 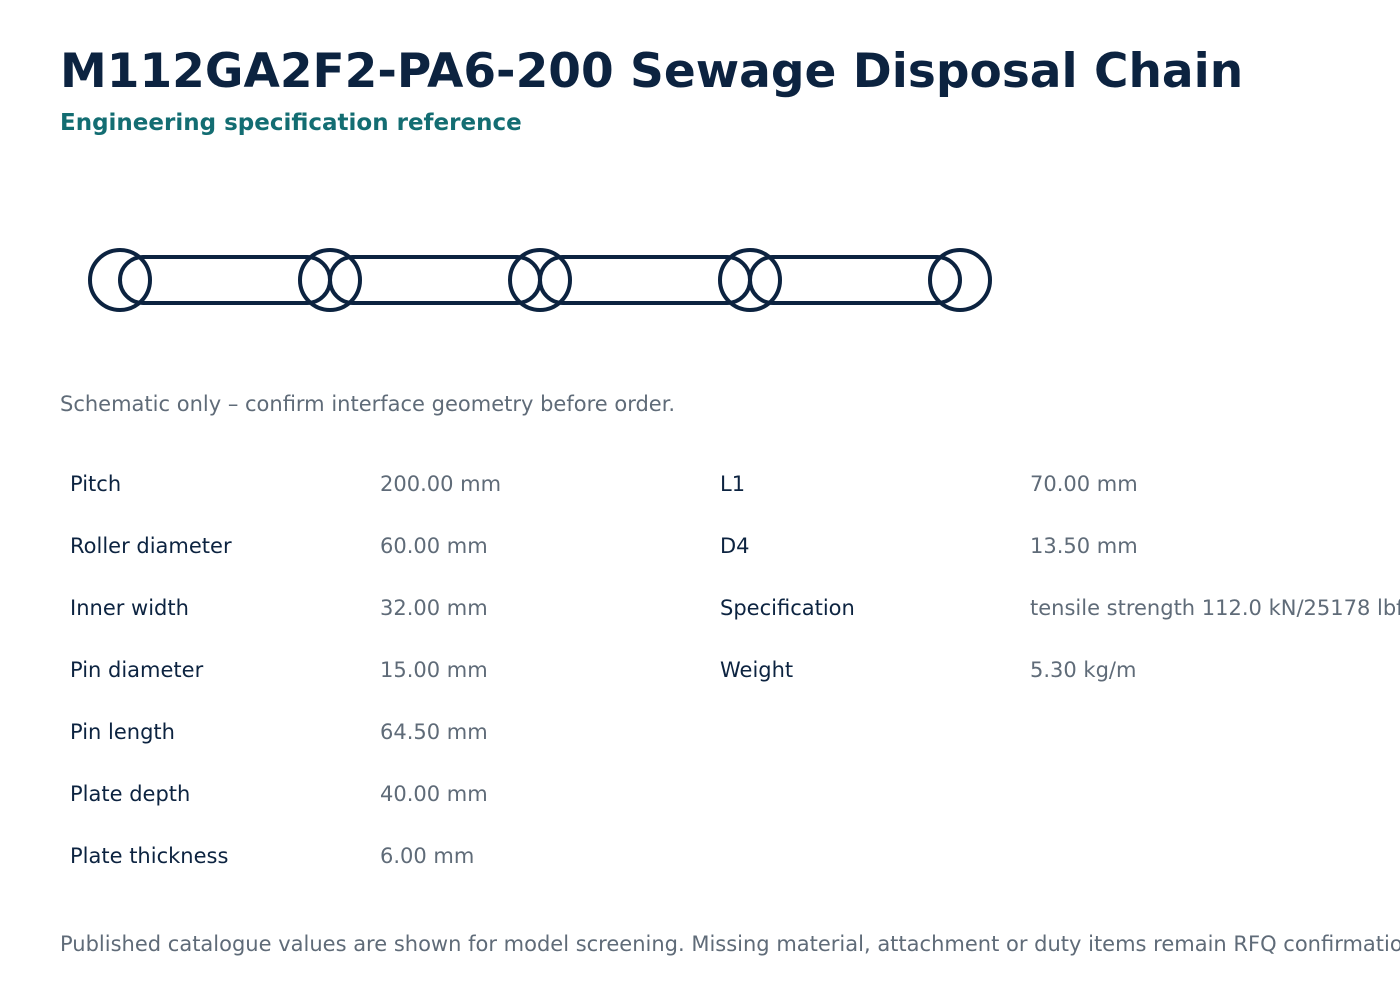 I want to click on spec-label: Specification, so click(x=787, y=608).